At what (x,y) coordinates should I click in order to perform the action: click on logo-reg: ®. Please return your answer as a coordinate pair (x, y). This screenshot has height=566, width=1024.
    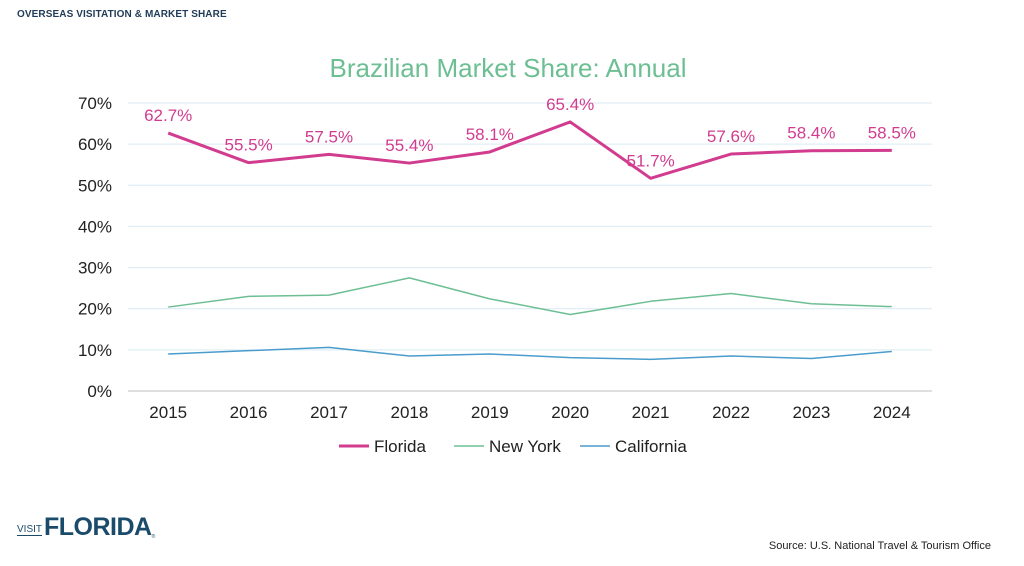
    Looking at the image, I should click on (153, 537).